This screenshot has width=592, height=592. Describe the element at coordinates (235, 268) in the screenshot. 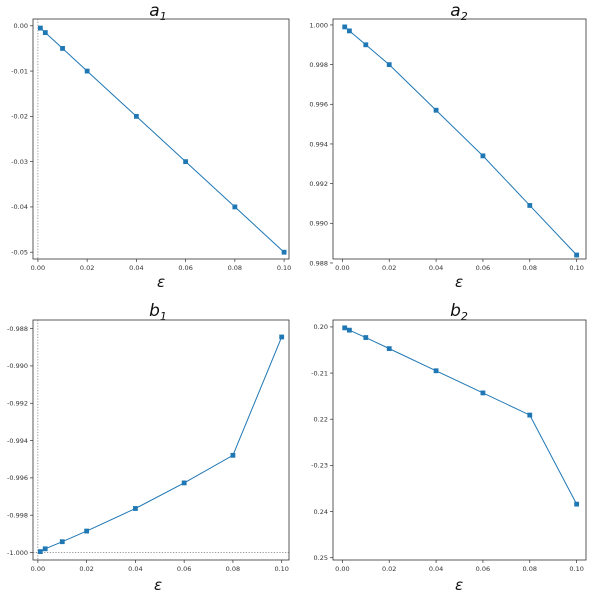

I see `subplot-a1-x-tick-label: 0.08` at that location.